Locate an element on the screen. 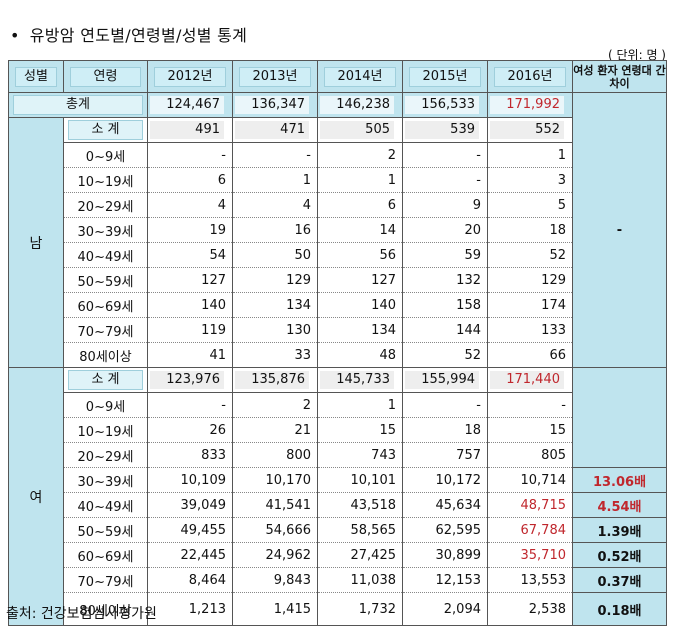 Image resolution: width=680 pixels, height=633 pixels. value-cell: 552 is located at coordinates (530, 130).